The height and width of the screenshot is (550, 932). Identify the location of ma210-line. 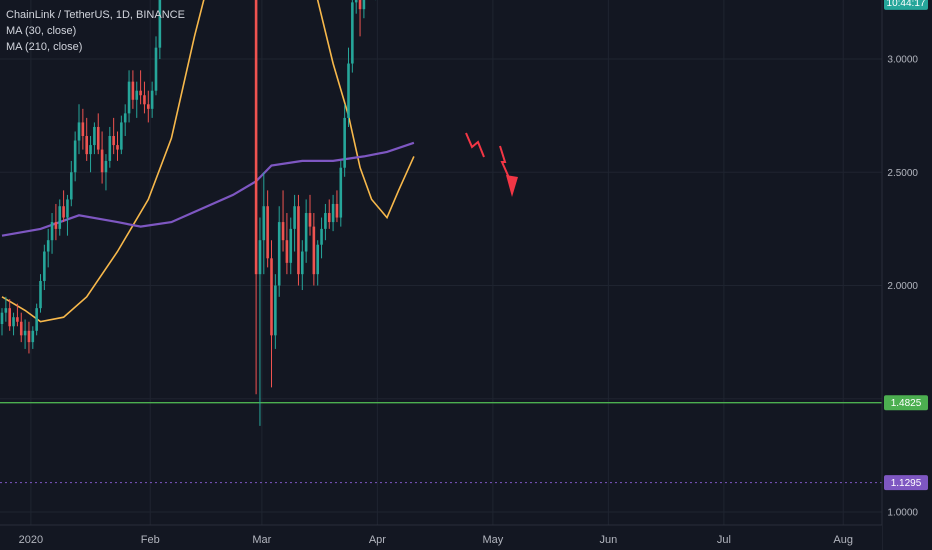
(208, 189).